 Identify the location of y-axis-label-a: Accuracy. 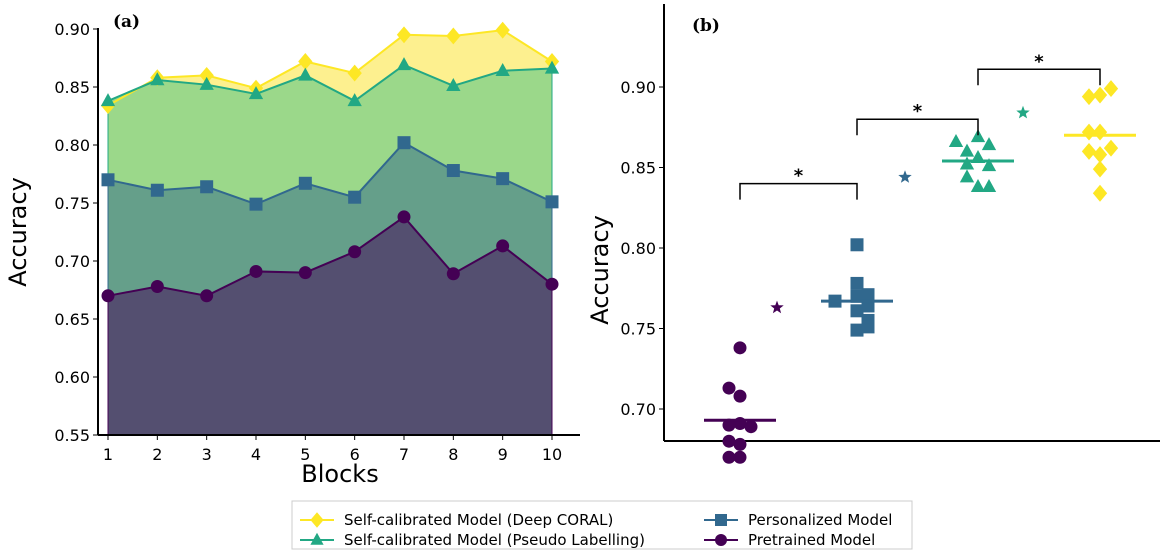
(18, 232).